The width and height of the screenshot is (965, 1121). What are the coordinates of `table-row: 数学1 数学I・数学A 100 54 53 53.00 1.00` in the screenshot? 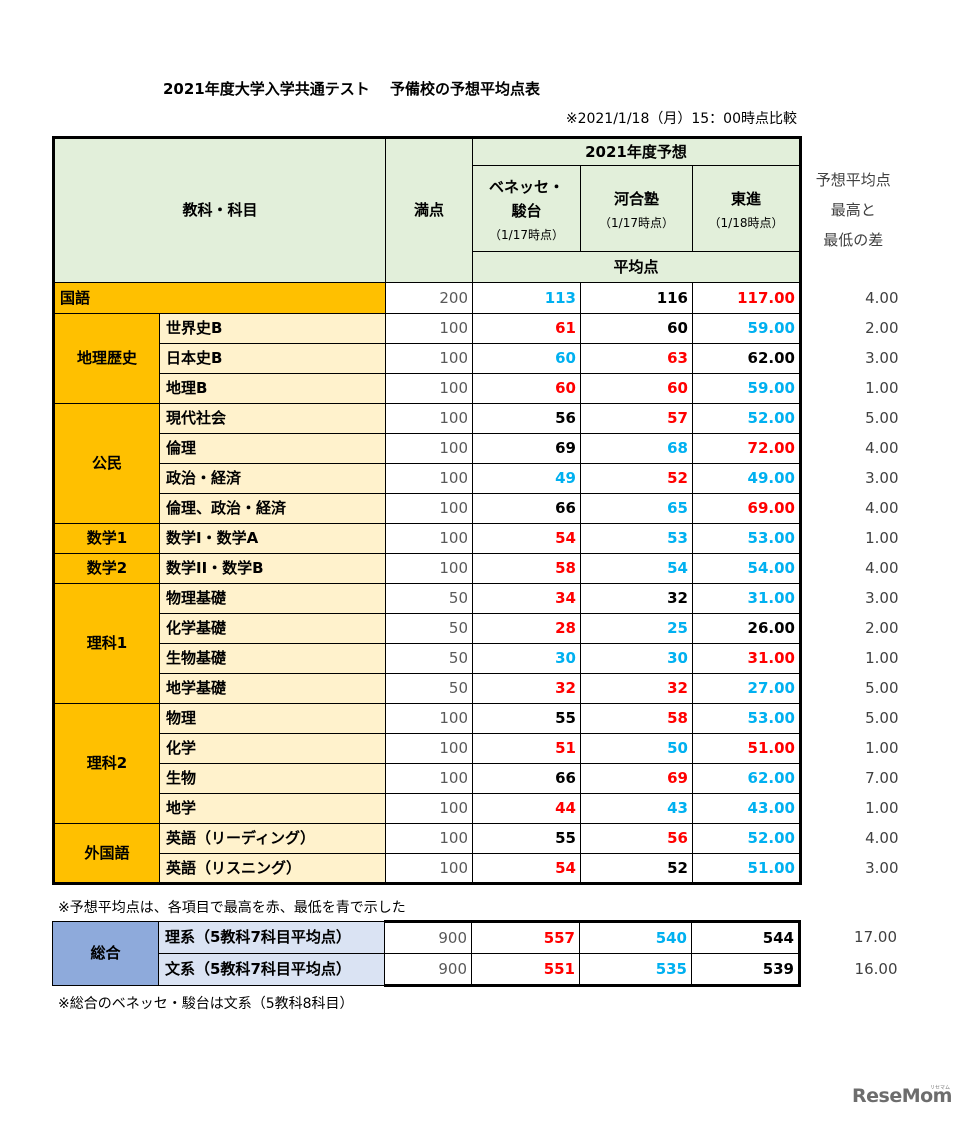 It's located at (478, 538).